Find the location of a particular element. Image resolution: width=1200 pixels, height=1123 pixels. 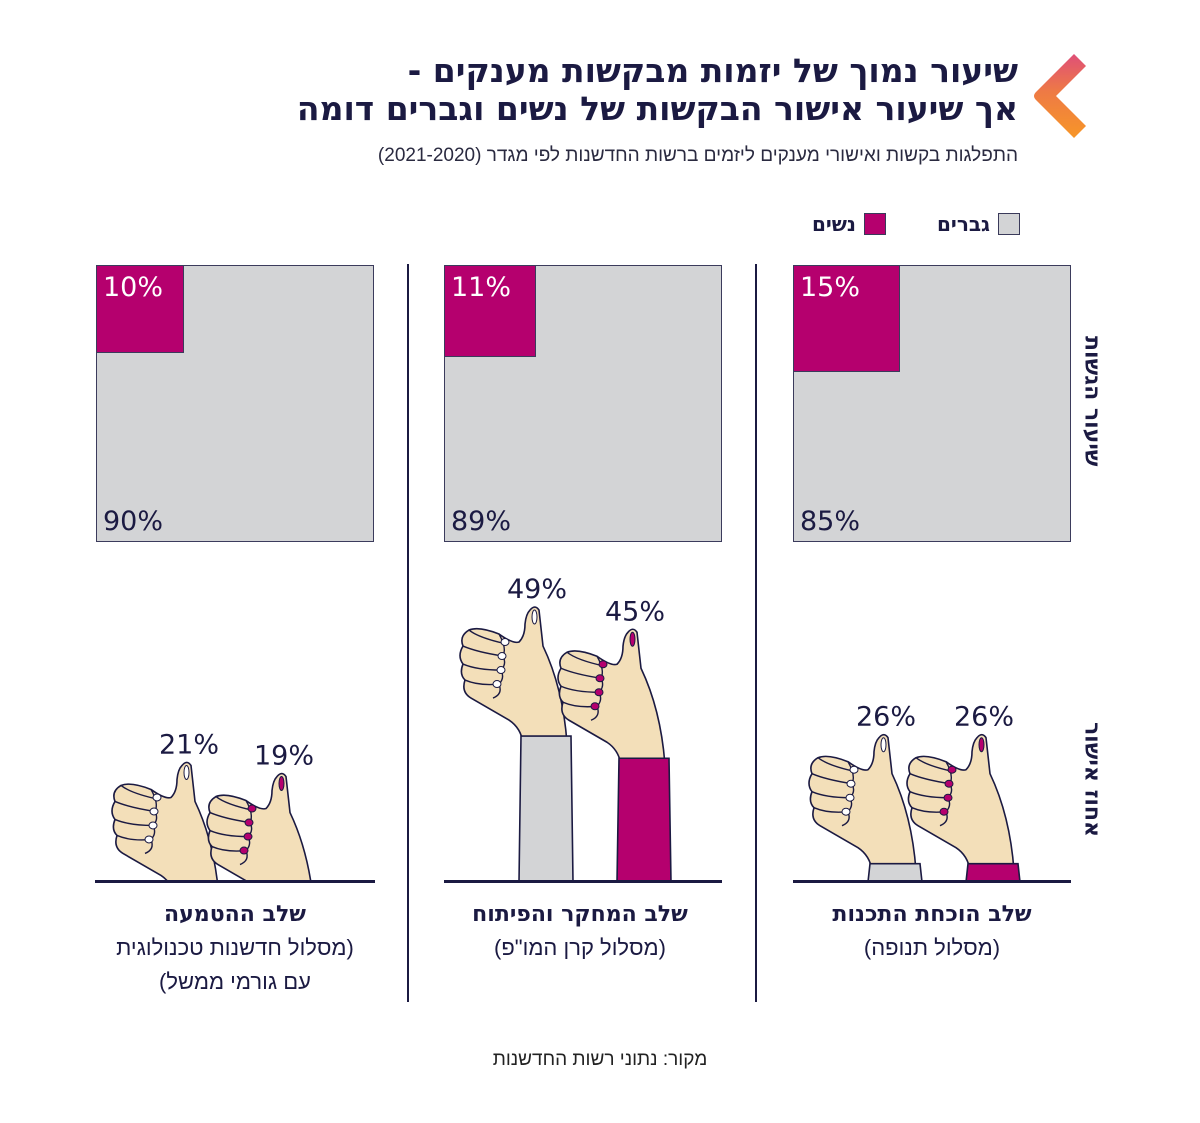

stage-track-line-2: עם גורמי ממשל) is located at coordinates (235, 981).